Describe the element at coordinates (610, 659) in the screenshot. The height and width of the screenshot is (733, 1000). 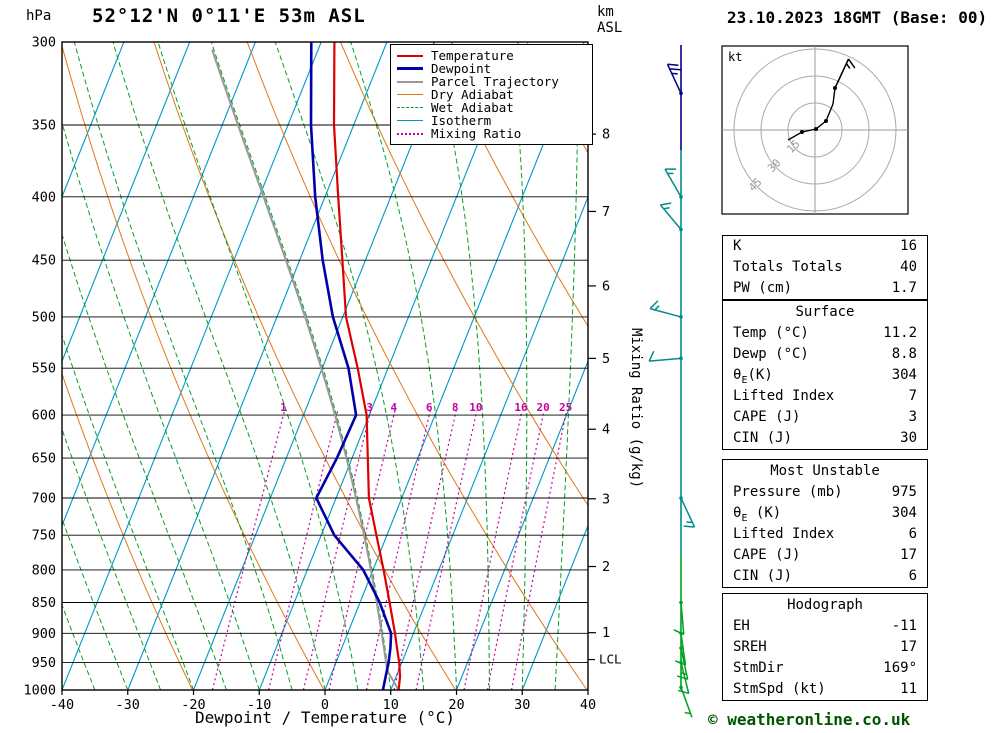
I see `svg-text: LCL` at that location.